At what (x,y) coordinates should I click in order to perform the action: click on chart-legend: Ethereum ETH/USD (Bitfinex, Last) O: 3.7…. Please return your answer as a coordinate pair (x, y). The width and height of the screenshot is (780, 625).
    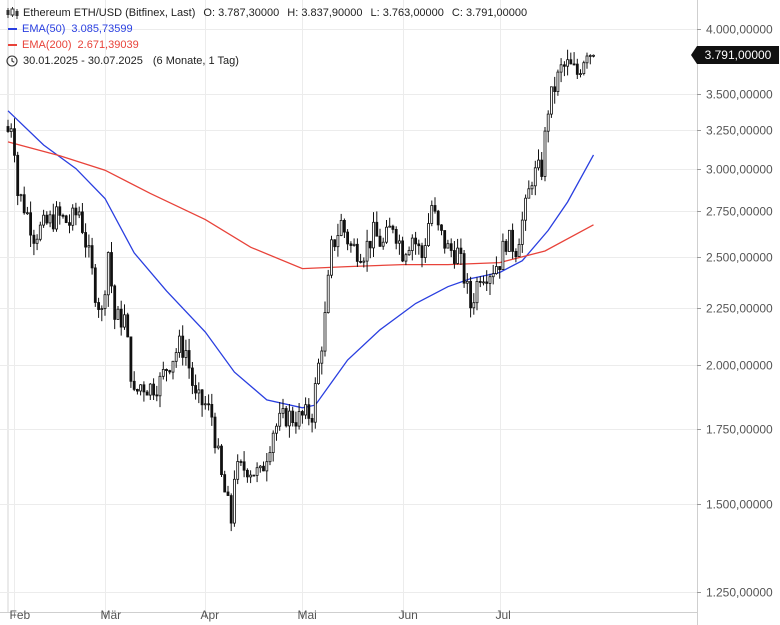
    Looking at the image, I should click on (270, 37).